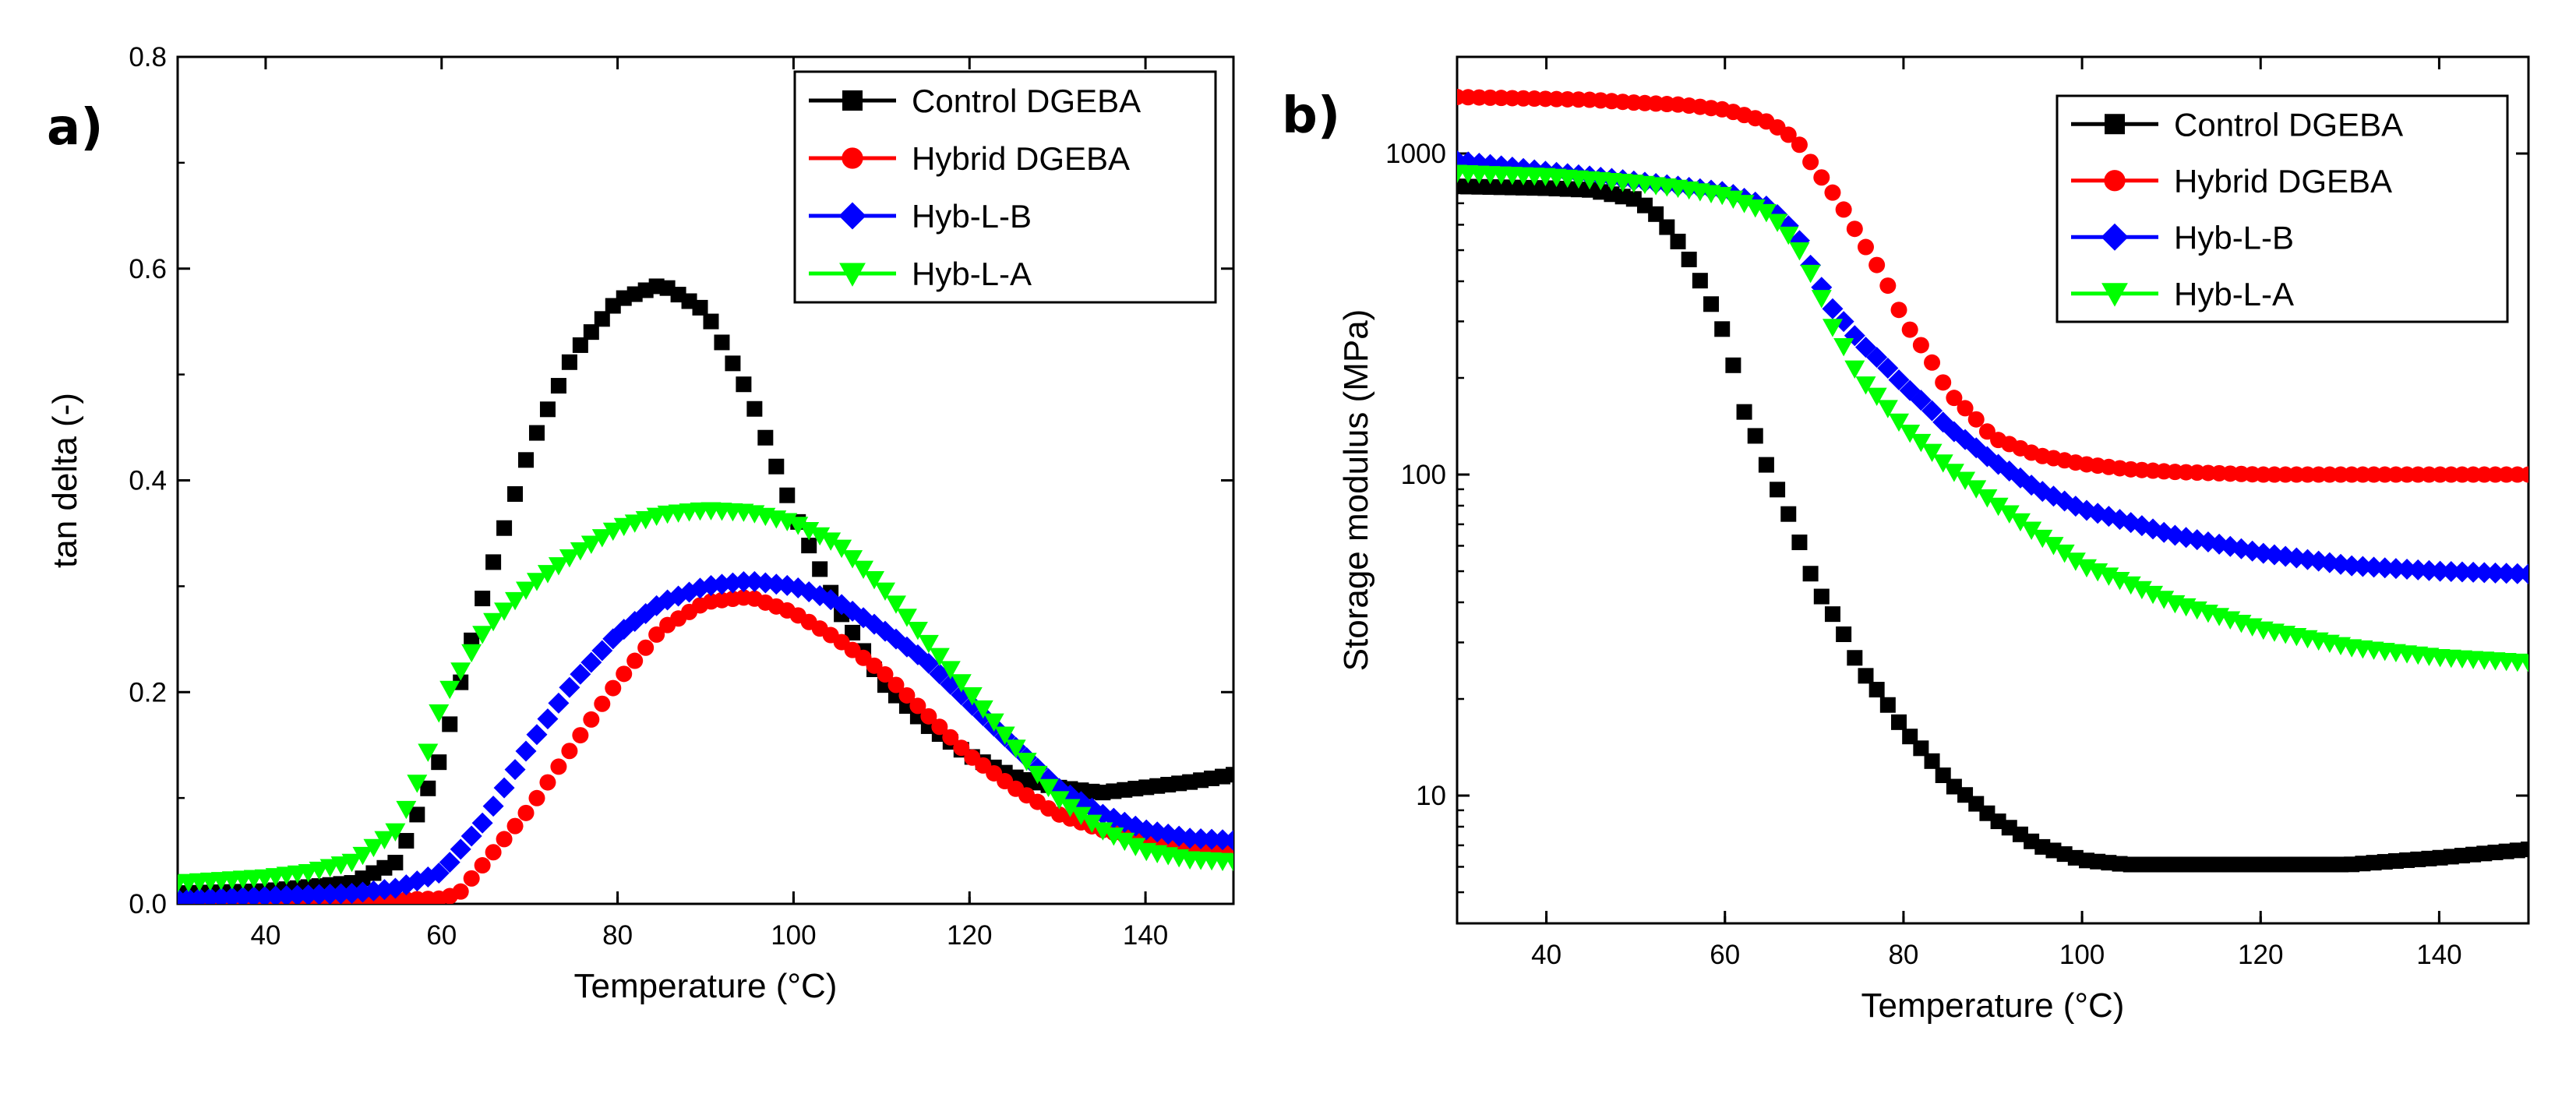  Describe the element at coordinates (1311, 116) in the screenshot. I see `panel-label: b)` at that location.